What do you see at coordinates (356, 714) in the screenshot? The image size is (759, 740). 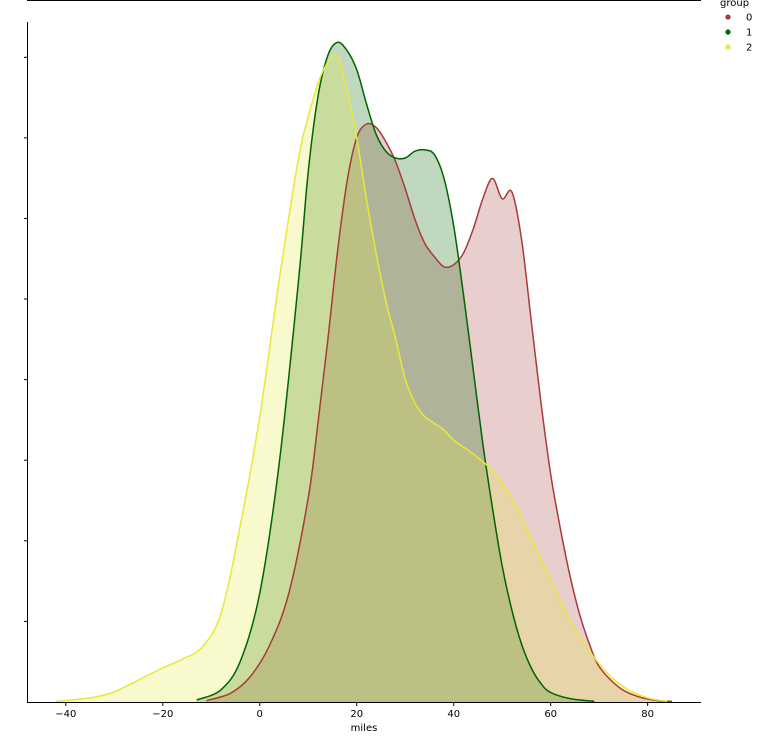 I see `x-tick-label: 20` at bounding box center [356, 714].